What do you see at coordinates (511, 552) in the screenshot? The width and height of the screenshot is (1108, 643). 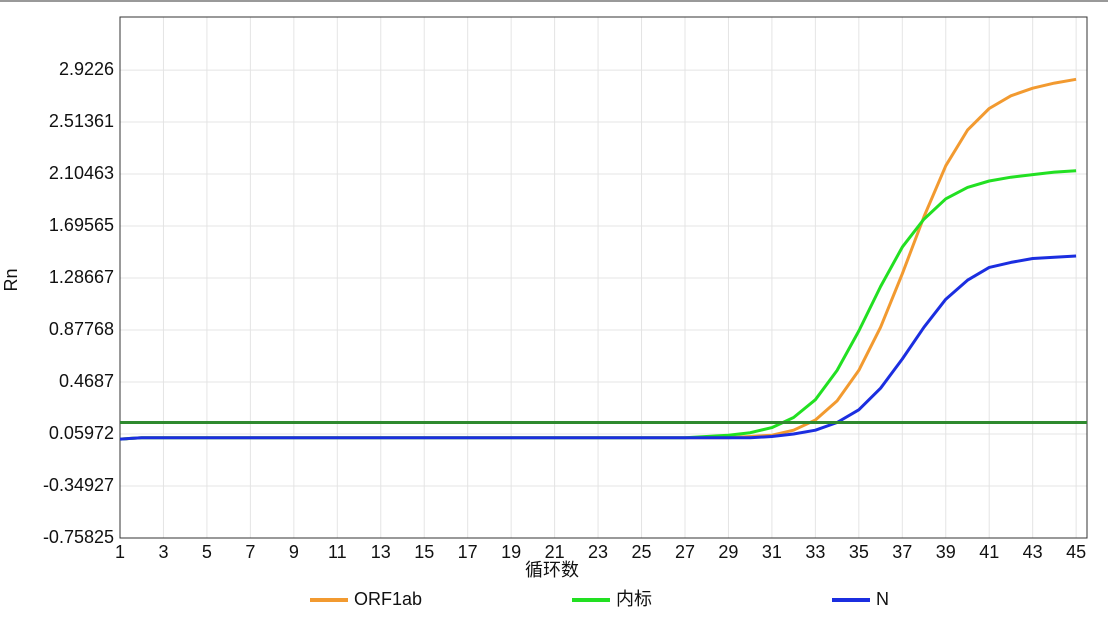 I see `x-tick-label: 19` at bounding box center [511, 552].